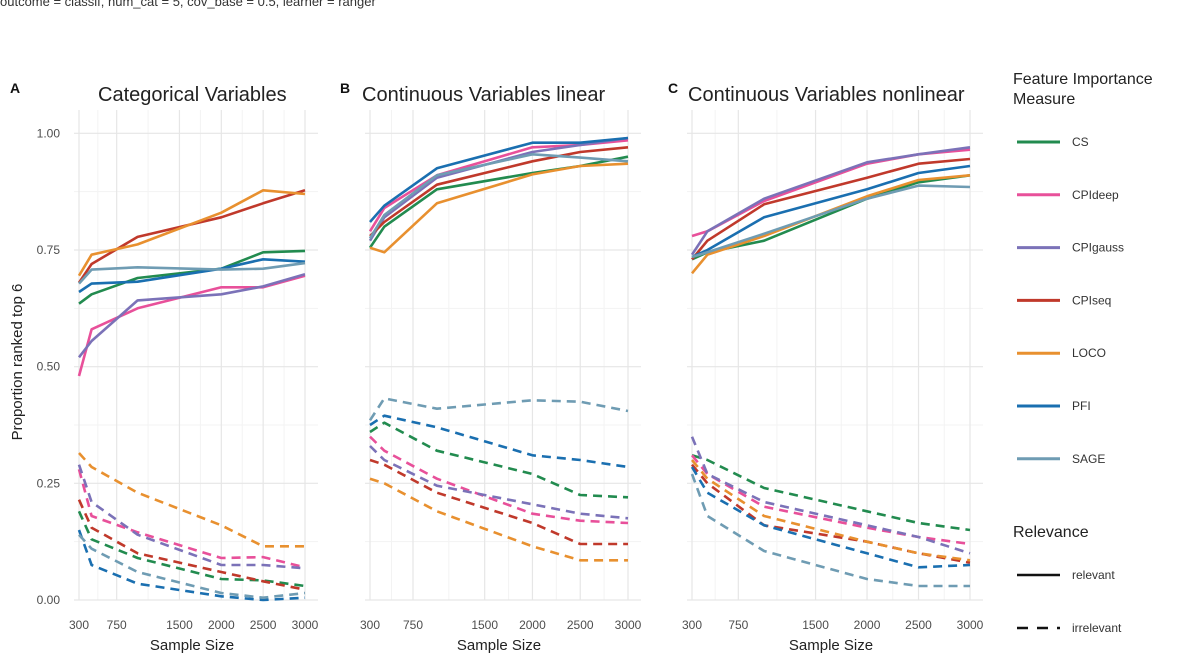 The height and width of the screenshot is (668, 1196). Describe the element at coordinates (345, 88) in the screenshot. I see `panel-tag: B` at that location.